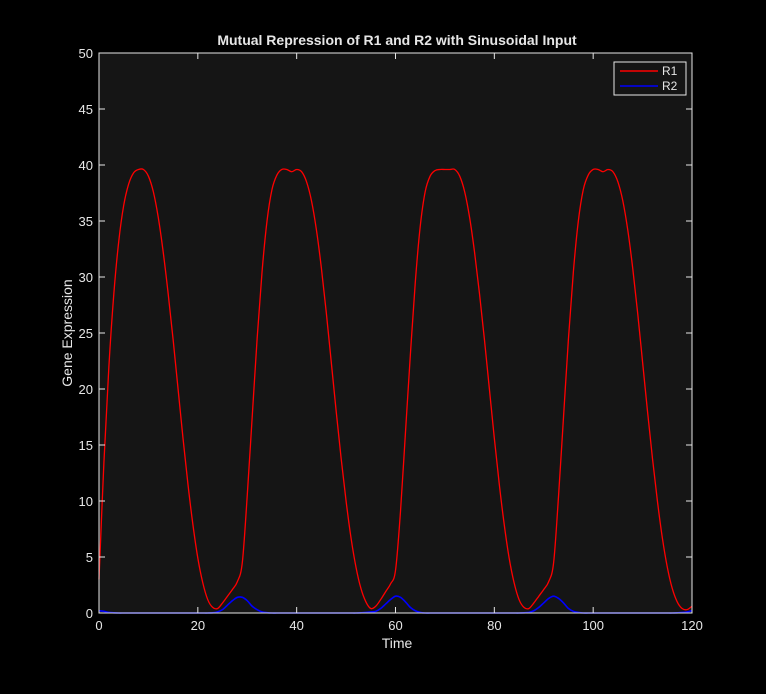 This screenshot has width=766, height=694. What do you see at coordinates (198, 625) in the screenshot?
I see `x-tick-label: 20` at bounding box center [198, 625].